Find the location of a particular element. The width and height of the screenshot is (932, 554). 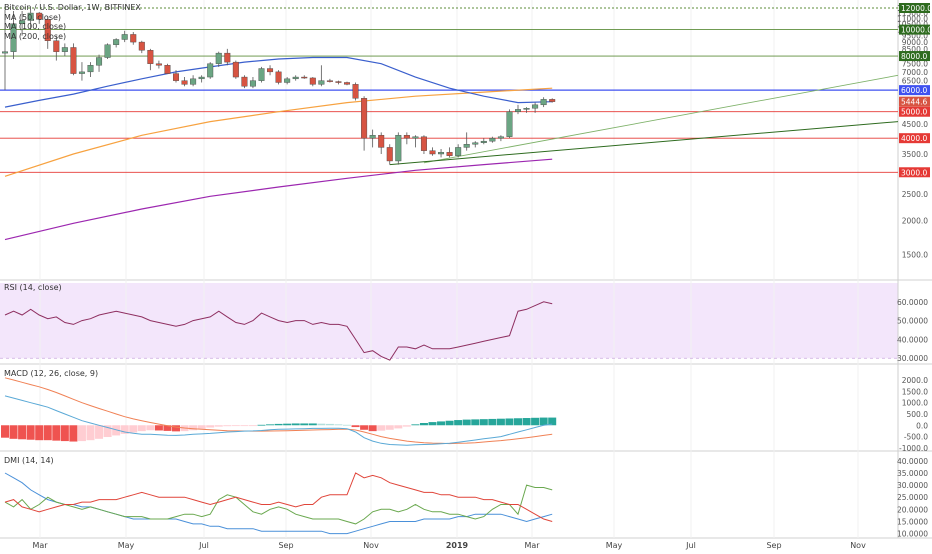

macd-signal-line is located at coordinates (278, 411).